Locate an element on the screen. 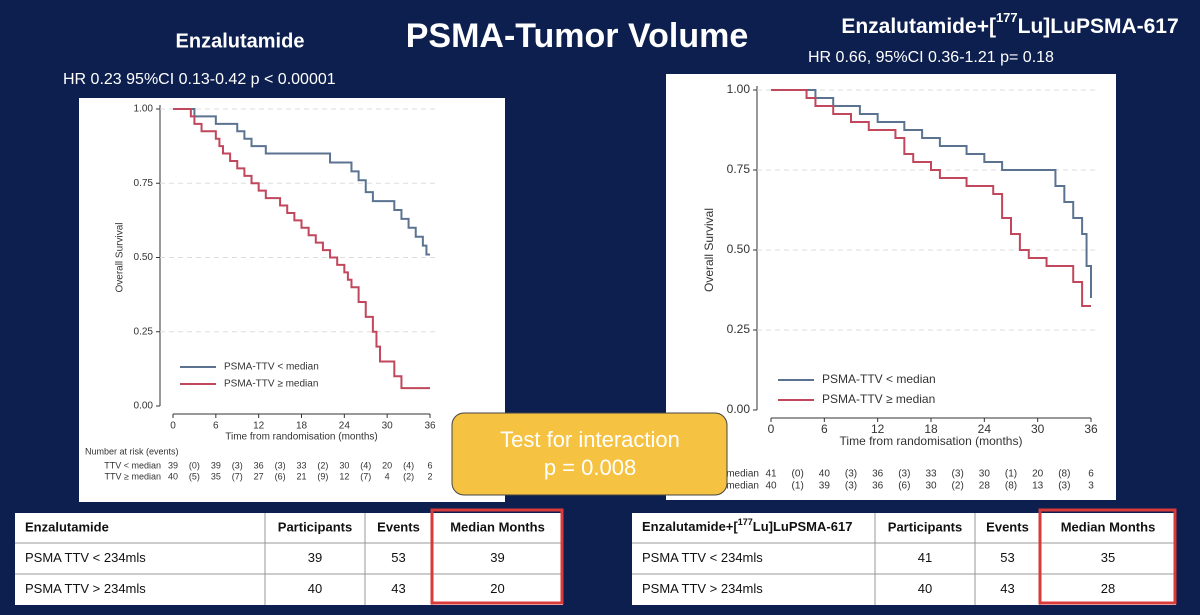 The image size is (1200, 615). y-tick-label: 0.75 is located at coordinates (144, 183).